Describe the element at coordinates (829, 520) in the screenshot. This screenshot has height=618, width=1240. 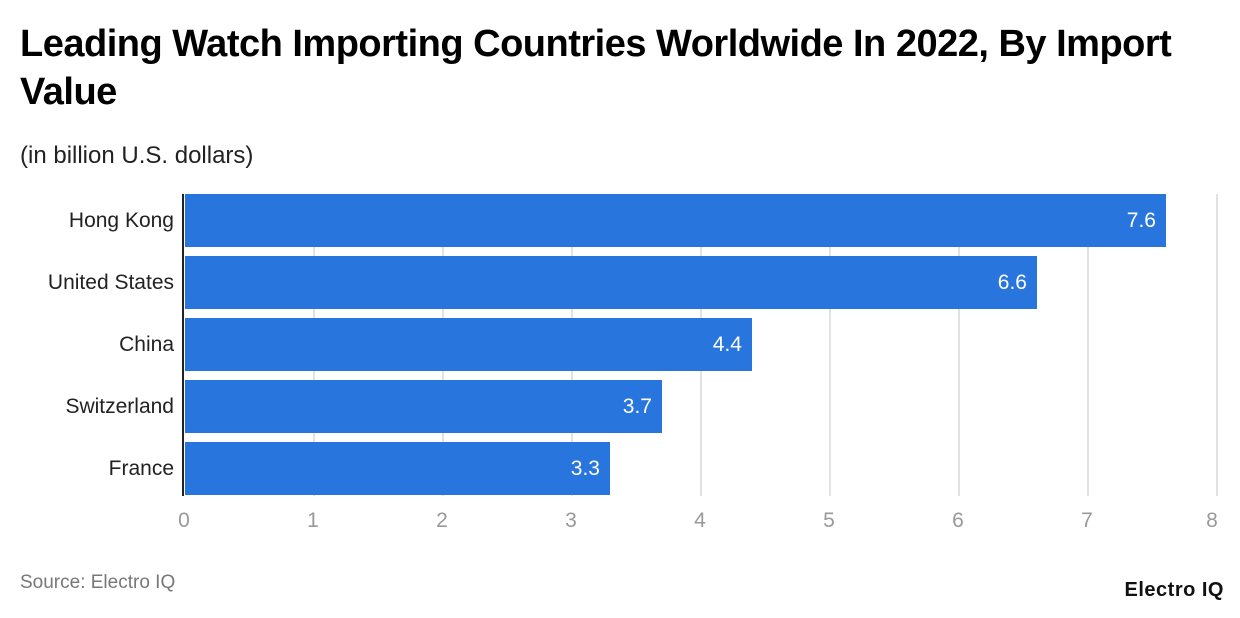
I see `x-tick-label: 5` at that location.